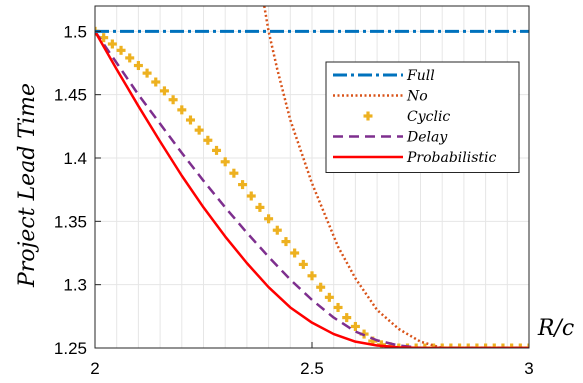 The height and width of the screenshot is (383, 583). Describe the element at coordinates (417, 97) in the screenshot. I see `legend-label-no: No` at that location.